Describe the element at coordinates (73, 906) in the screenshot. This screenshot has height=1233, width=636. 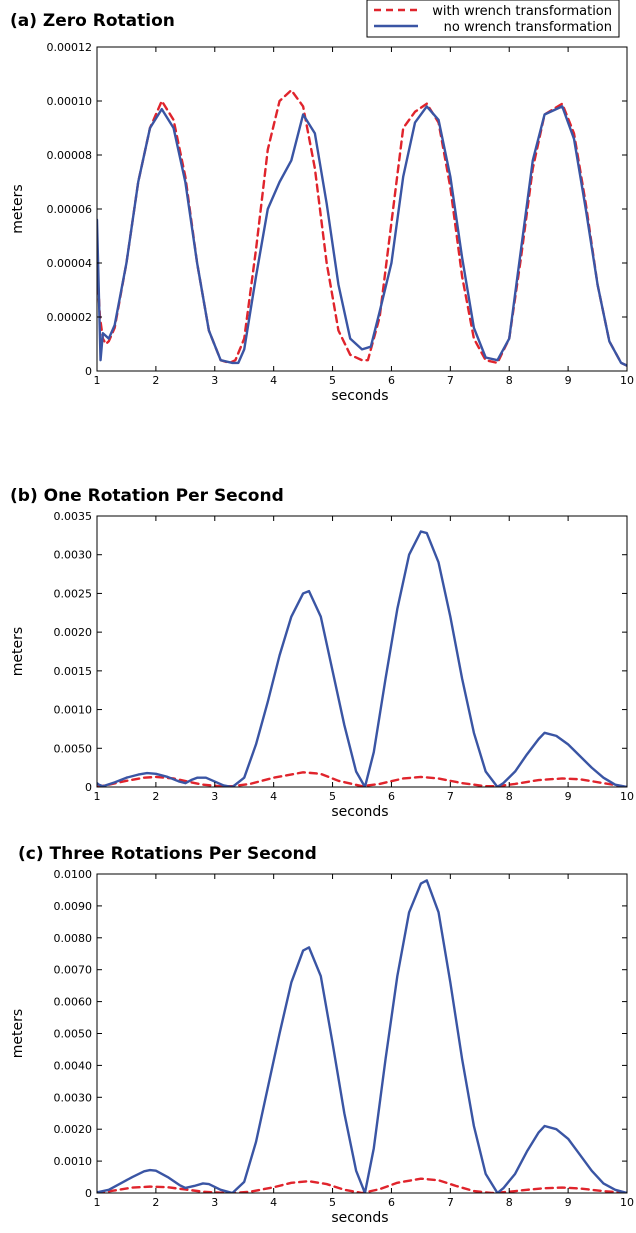
I see `y-tick-label: 0.0090` at that location.